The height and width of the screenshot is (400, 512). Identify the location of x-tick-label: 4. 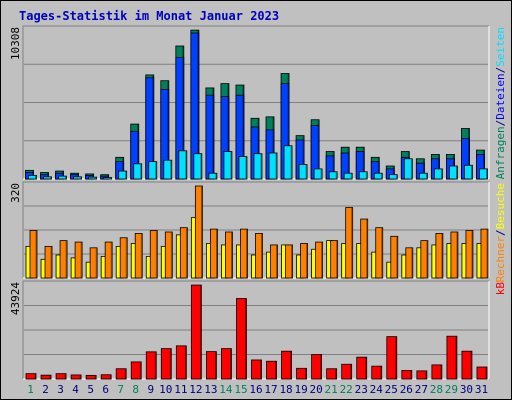
(75, 389).